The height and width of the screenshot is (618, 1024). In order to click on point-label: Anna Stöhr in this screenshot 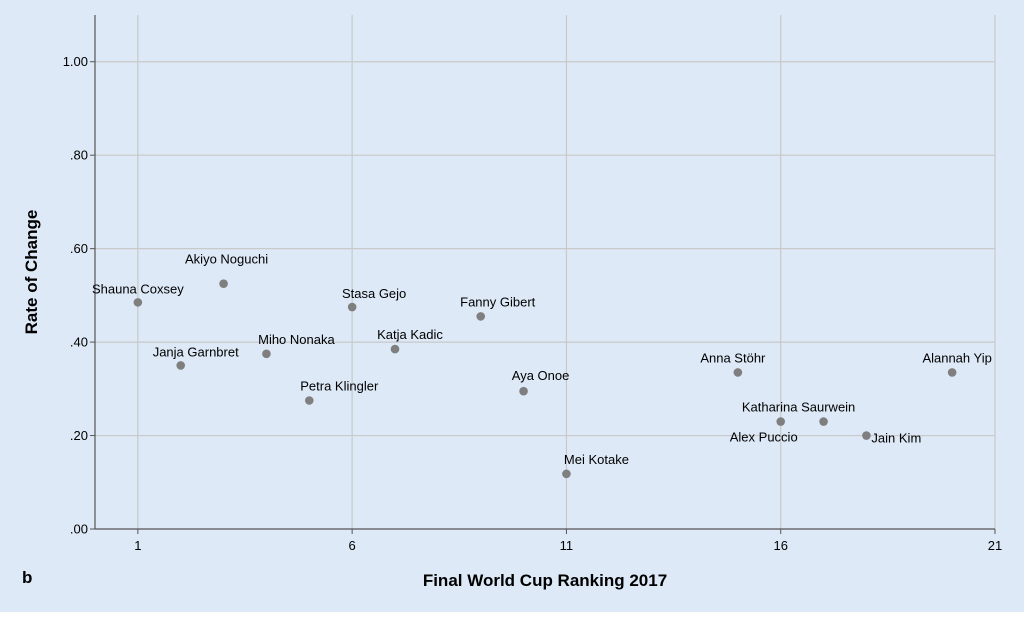, I will do `click(733, 357)`.